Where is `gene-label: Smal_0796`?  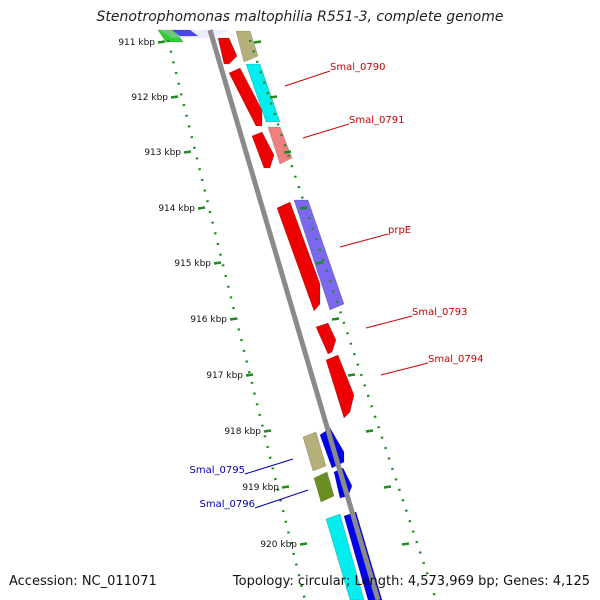 gene-label: Smal_0796 is located at coordinates (227, 504).